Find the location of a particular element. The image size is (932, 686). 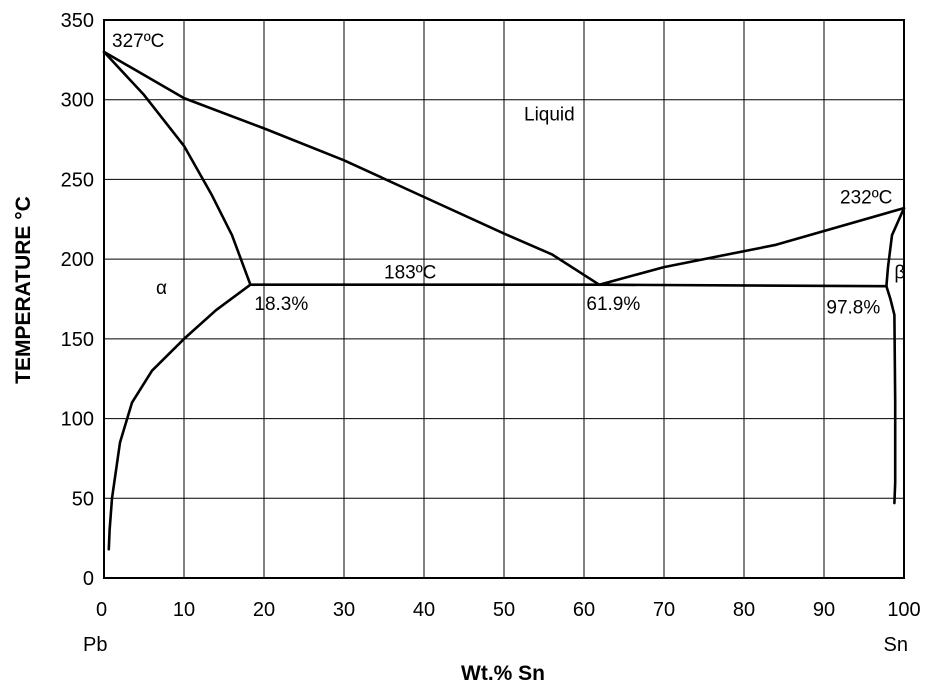

solidus-pb-curve is located at coordinates (177, 168).